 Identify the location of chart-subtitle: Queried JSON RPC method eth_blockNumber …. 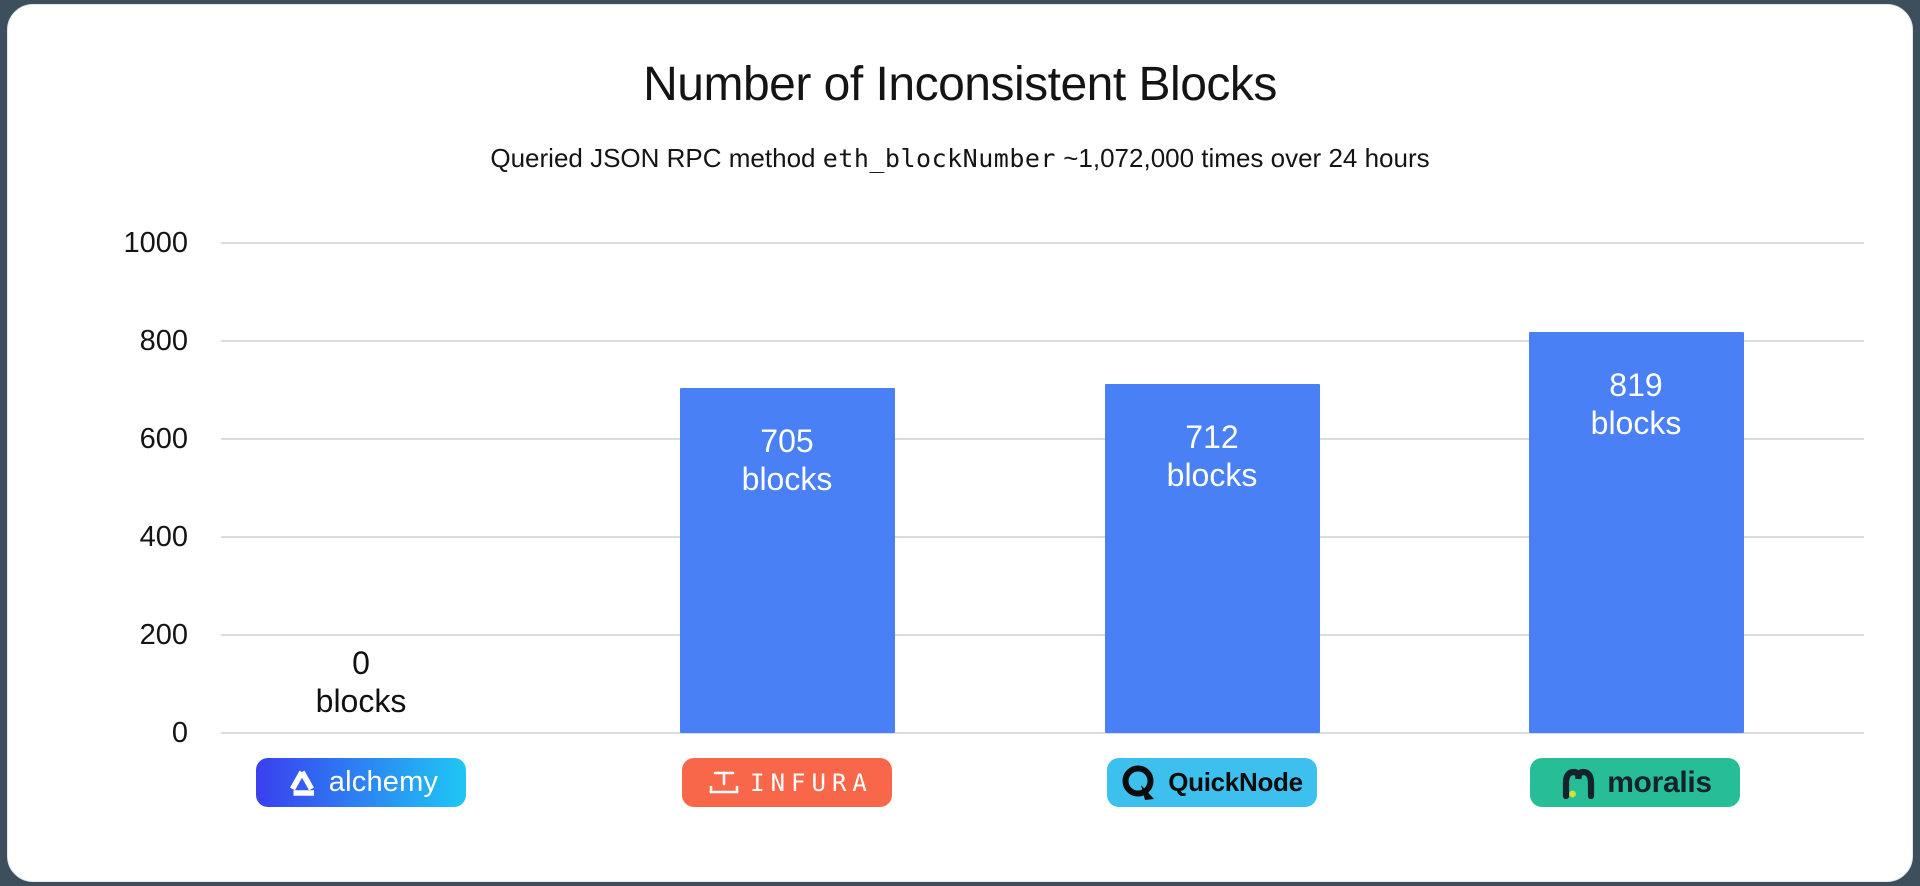
(960, 158).